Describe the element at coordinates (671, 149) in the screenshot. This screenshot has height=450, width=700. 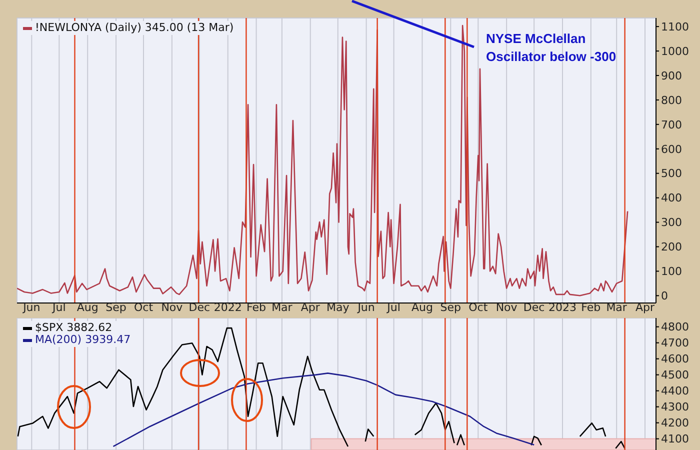
I see `y-tick-label: 600` at that location.